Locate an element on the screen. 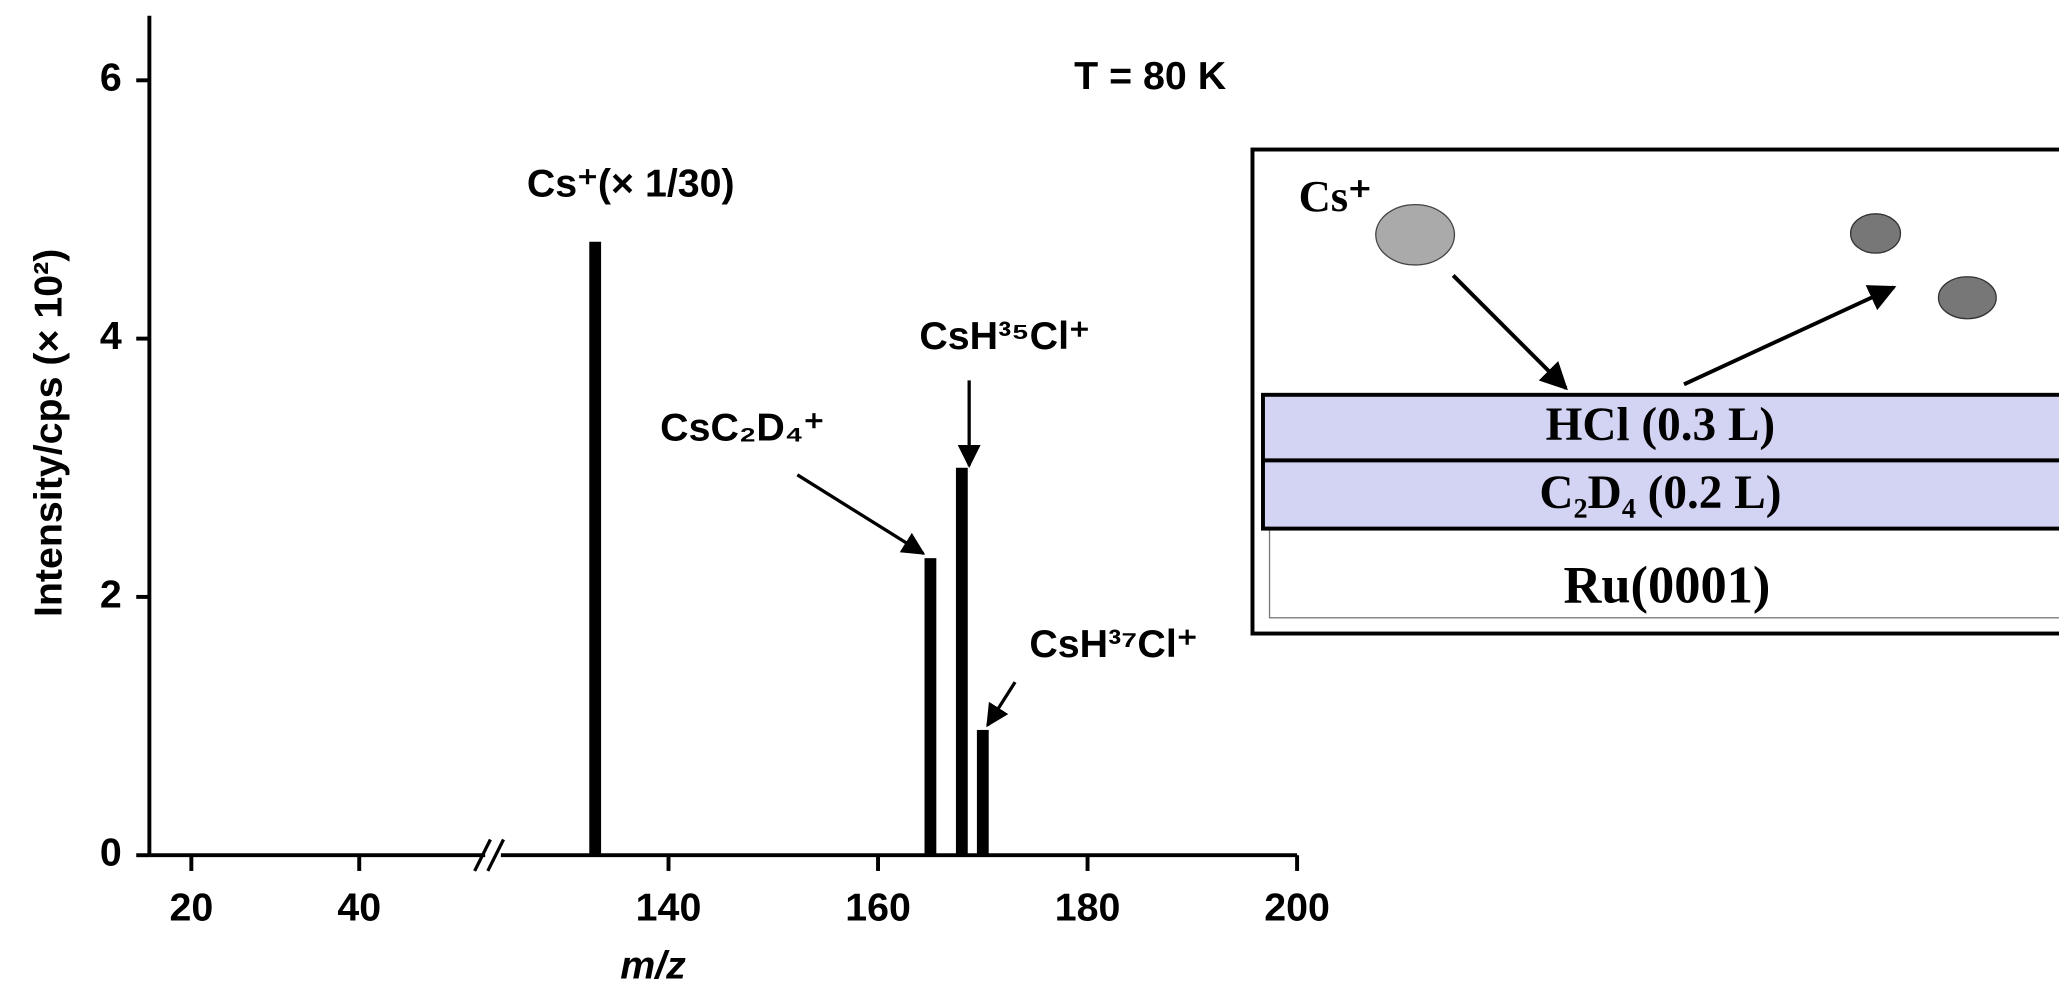  layer-label: Ru(0001) is located at coordinates (1667, 585).